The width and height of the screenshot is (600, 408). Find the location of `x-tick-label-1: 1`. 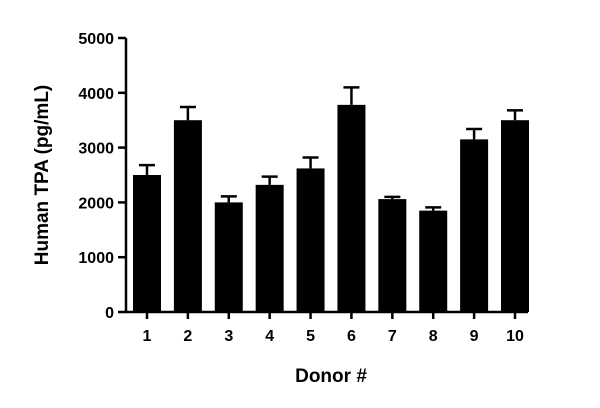

x-tick-label-1: 1 is located at coordinates (147, 336).